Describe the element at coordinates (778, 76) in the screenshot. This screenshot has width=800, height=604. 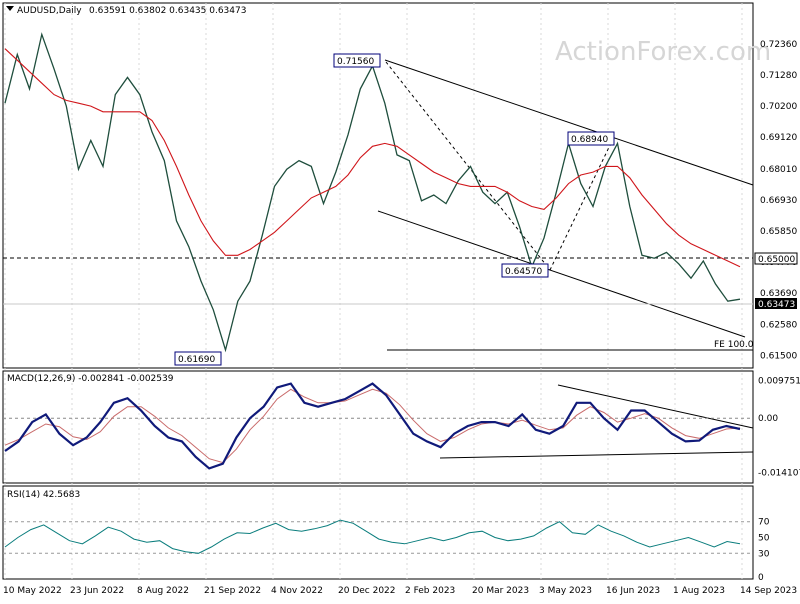
I see `price-tick-label: 0.71280` at that location.